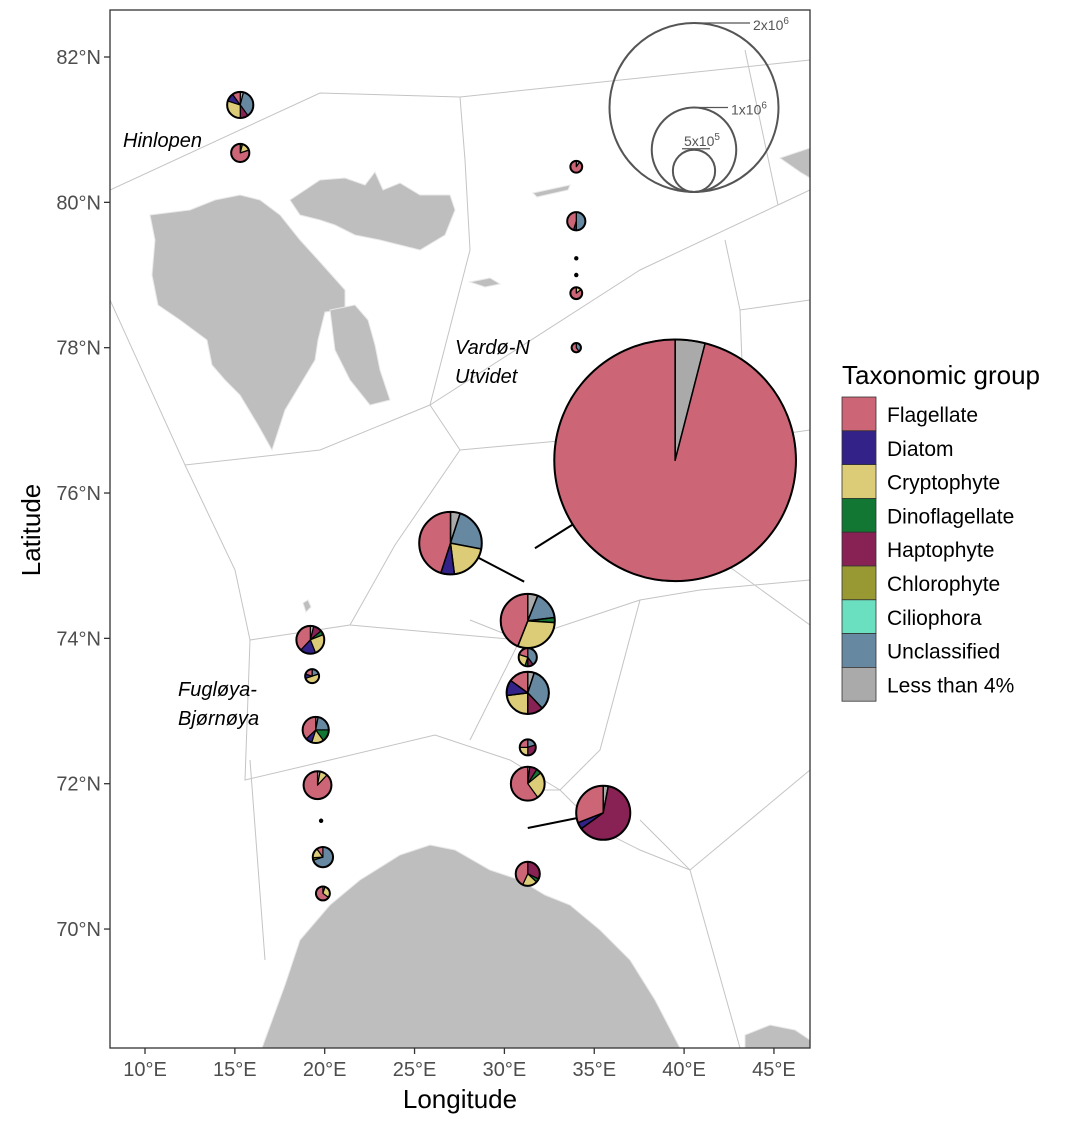  What do you see at coordinates (247, 323) in the screenshot?
I see `spitsbergen` at bounding box center [247, 323].